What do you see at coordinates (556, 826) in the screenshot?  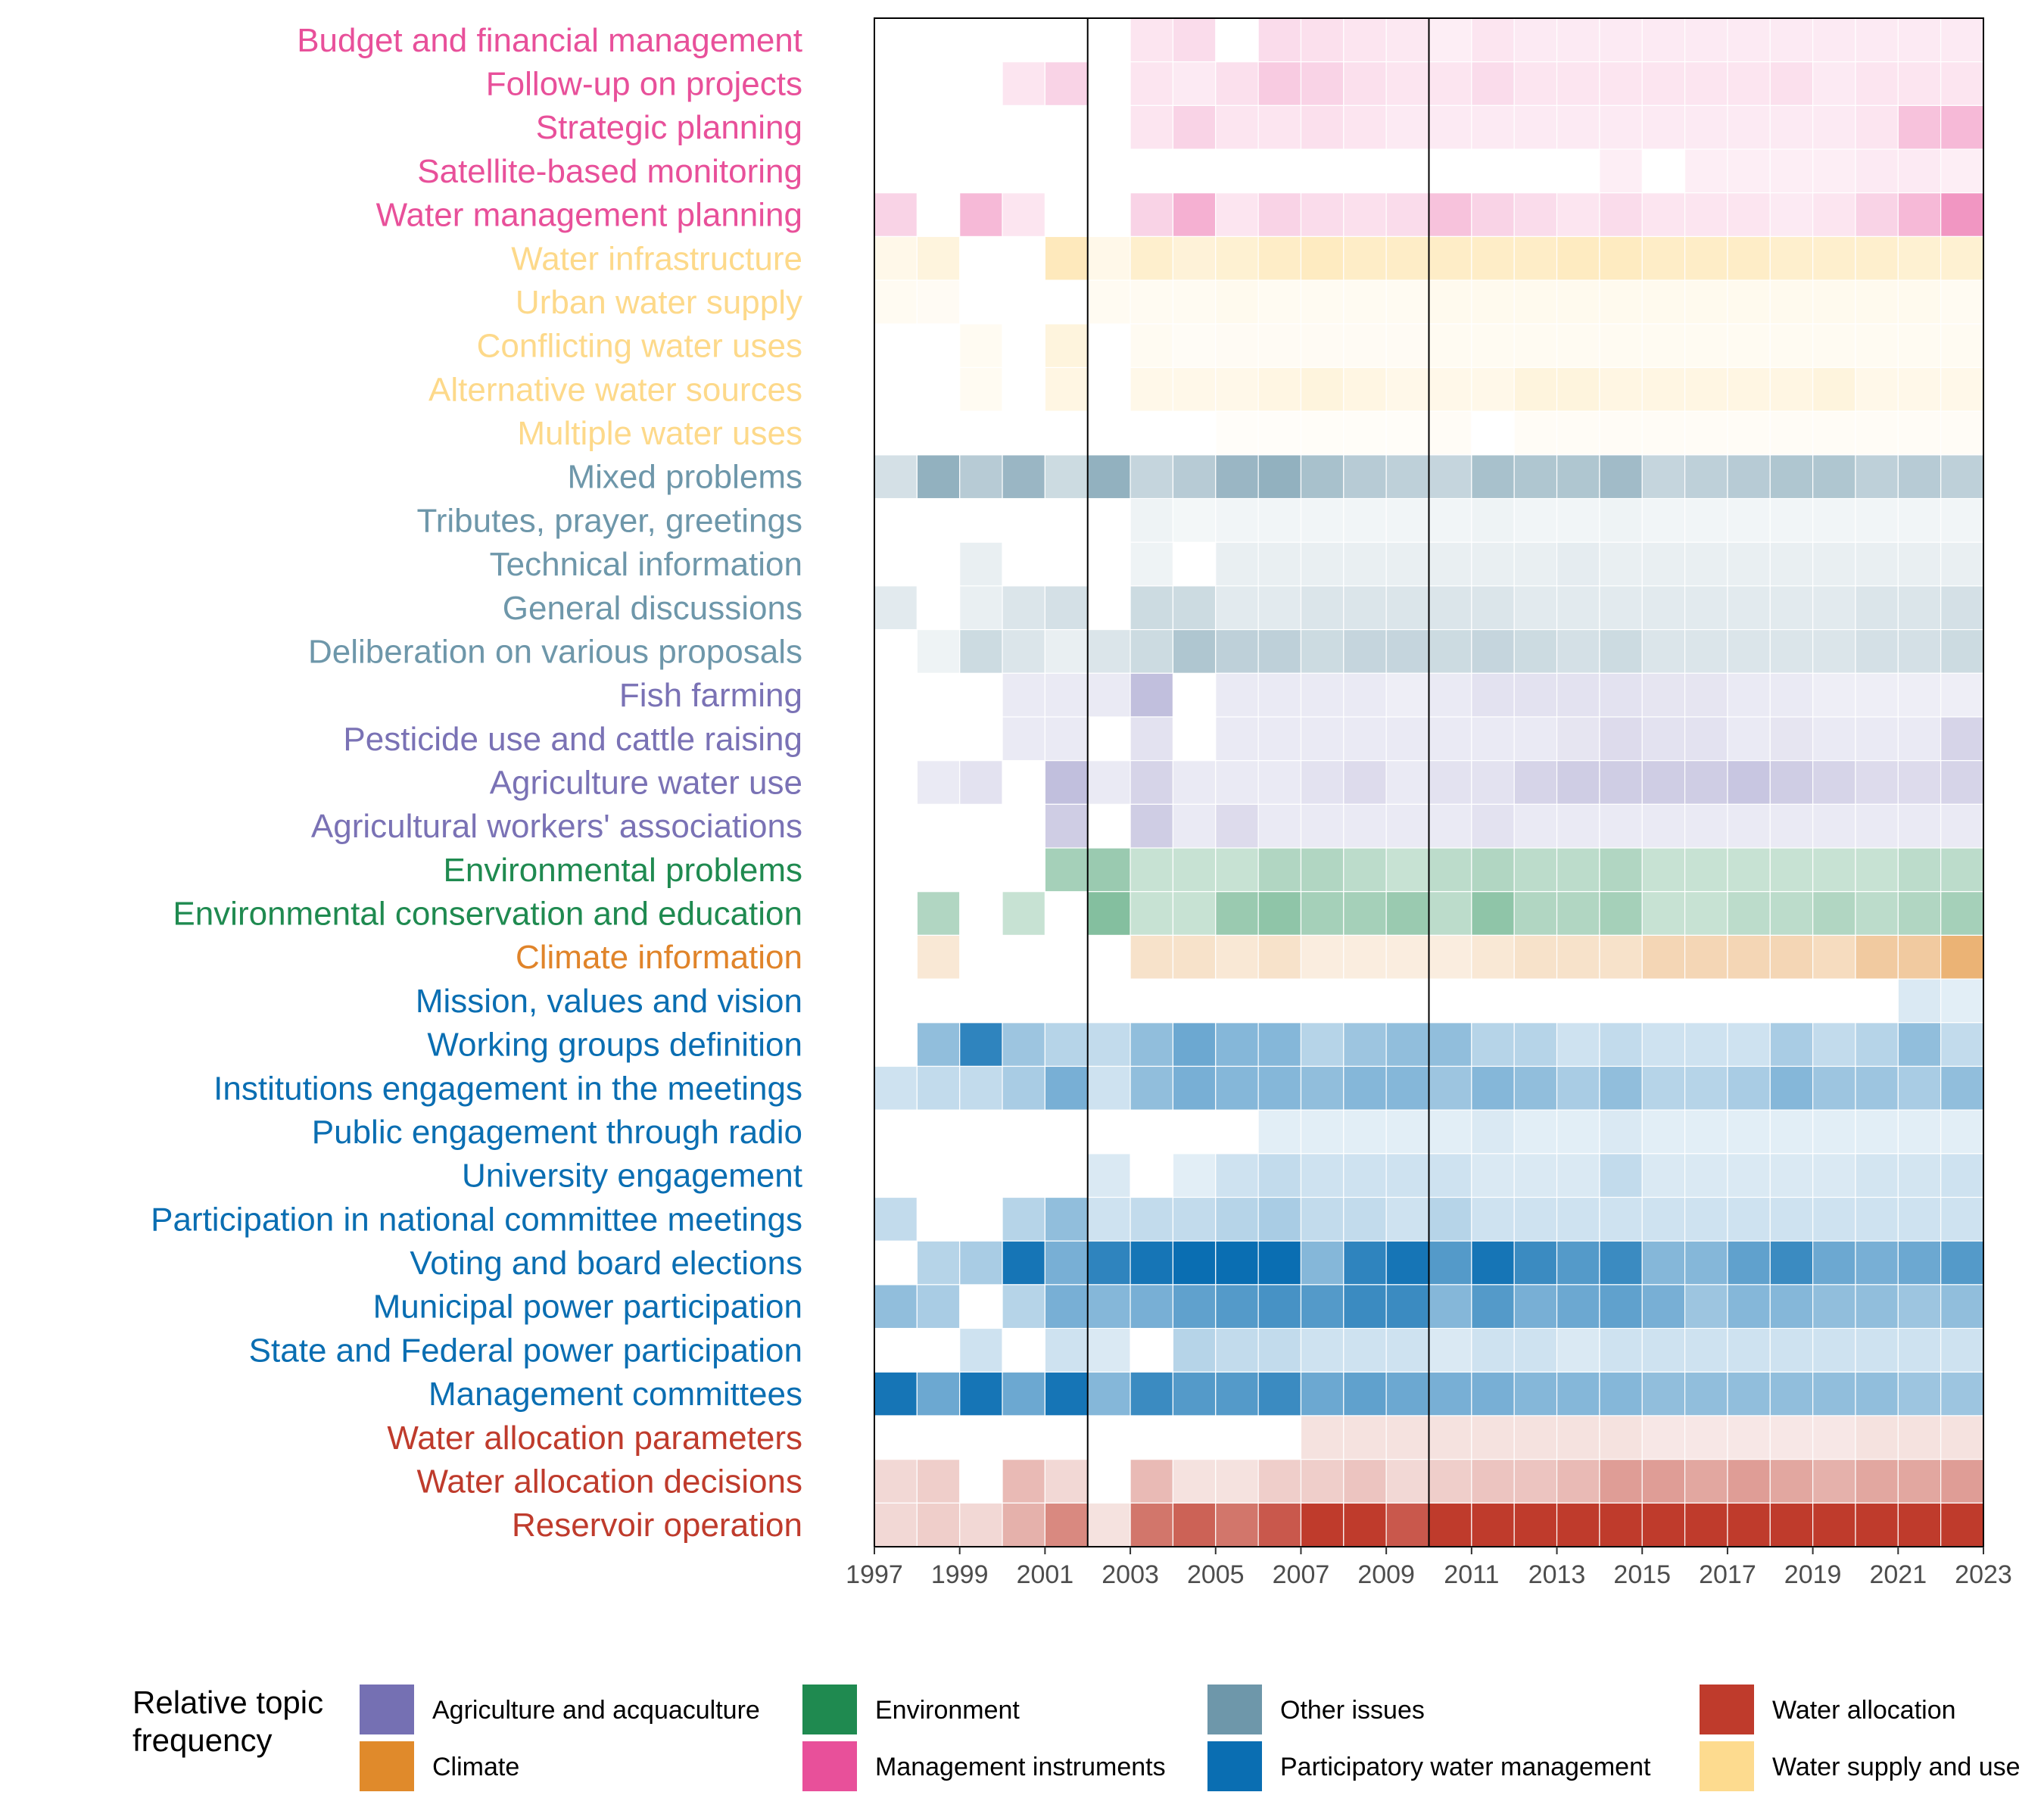 I see `row-label-agricultural-workers-associations: Agricultural workers' associations` at bounding box center [556, 826].